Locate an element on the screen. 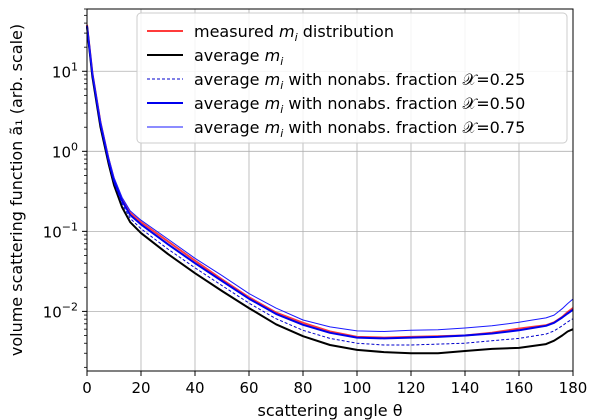 Image resolution: width=591 pixels, height=420 pixels. y-tick-label: 10⁰ is located at coordinates (65, 150).